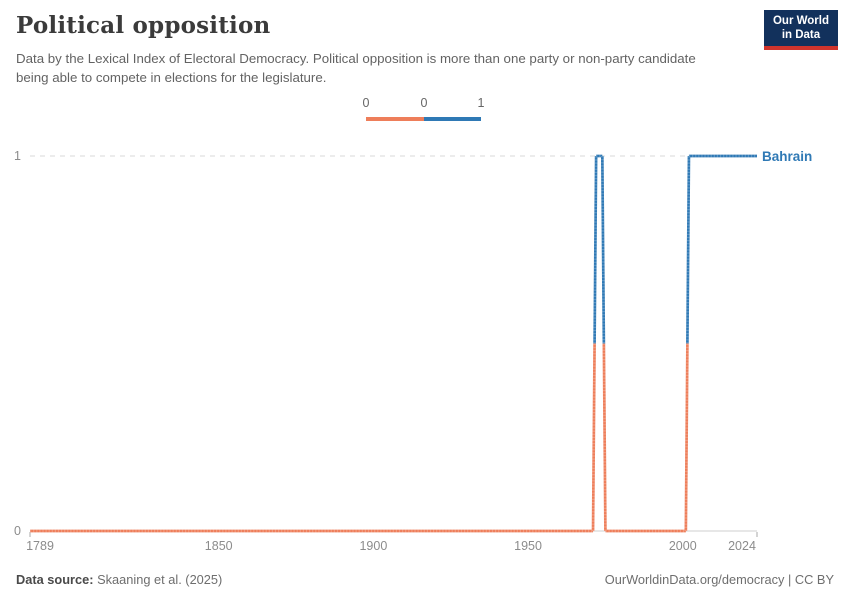 The width and height of the screenshot is (850, 600). Describe the element at coordinates (481, 103) in the screenshot. I see `legend-label-1-right: 1` at that location.